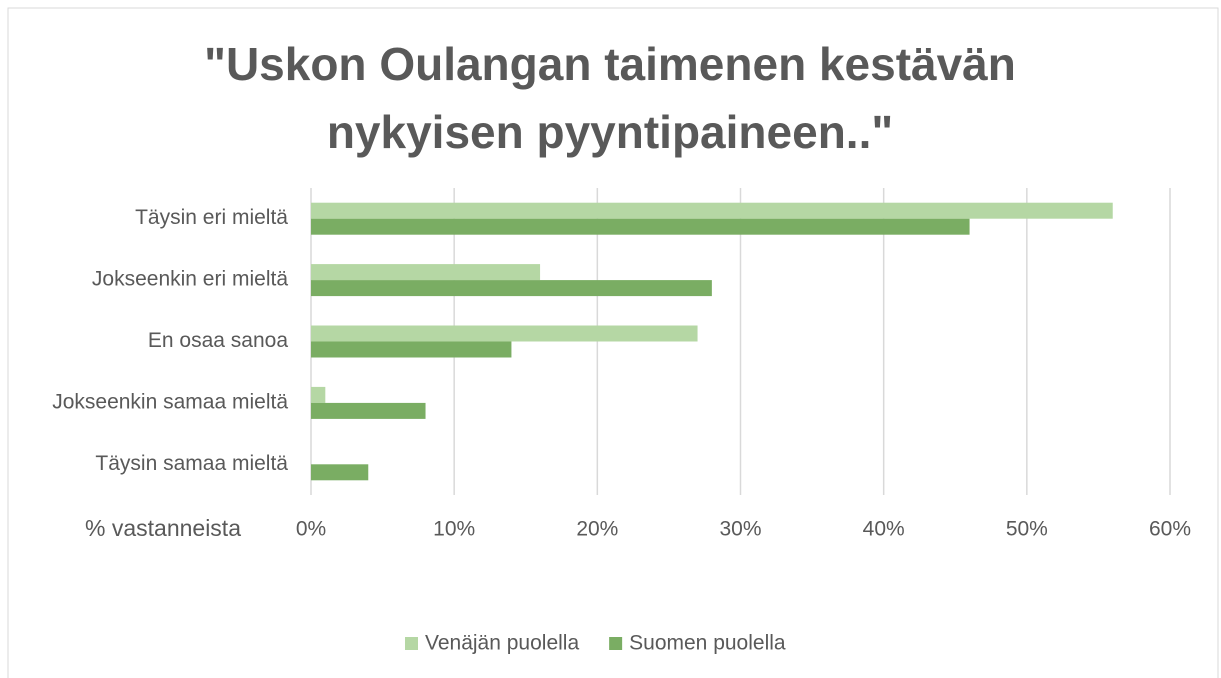  I want to click on x-tick-label: 20%, so click(597, 529).